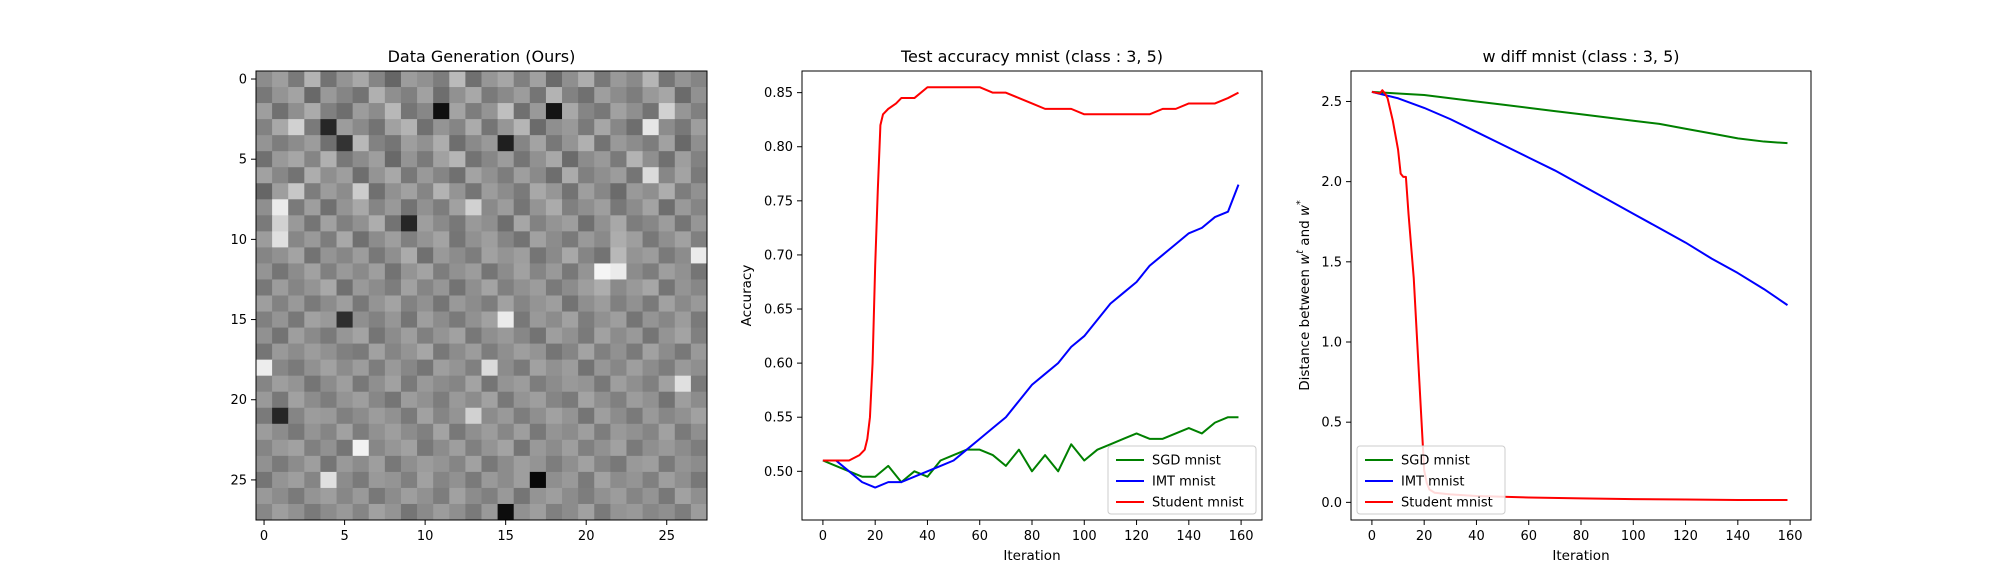 The width and height of the screenshot is (2000, 580). What do you see at coordinates (1305, 233) in the screenshot?
I see `wdiff-ylabel-mid: and` at bounding box center [1305, 233].